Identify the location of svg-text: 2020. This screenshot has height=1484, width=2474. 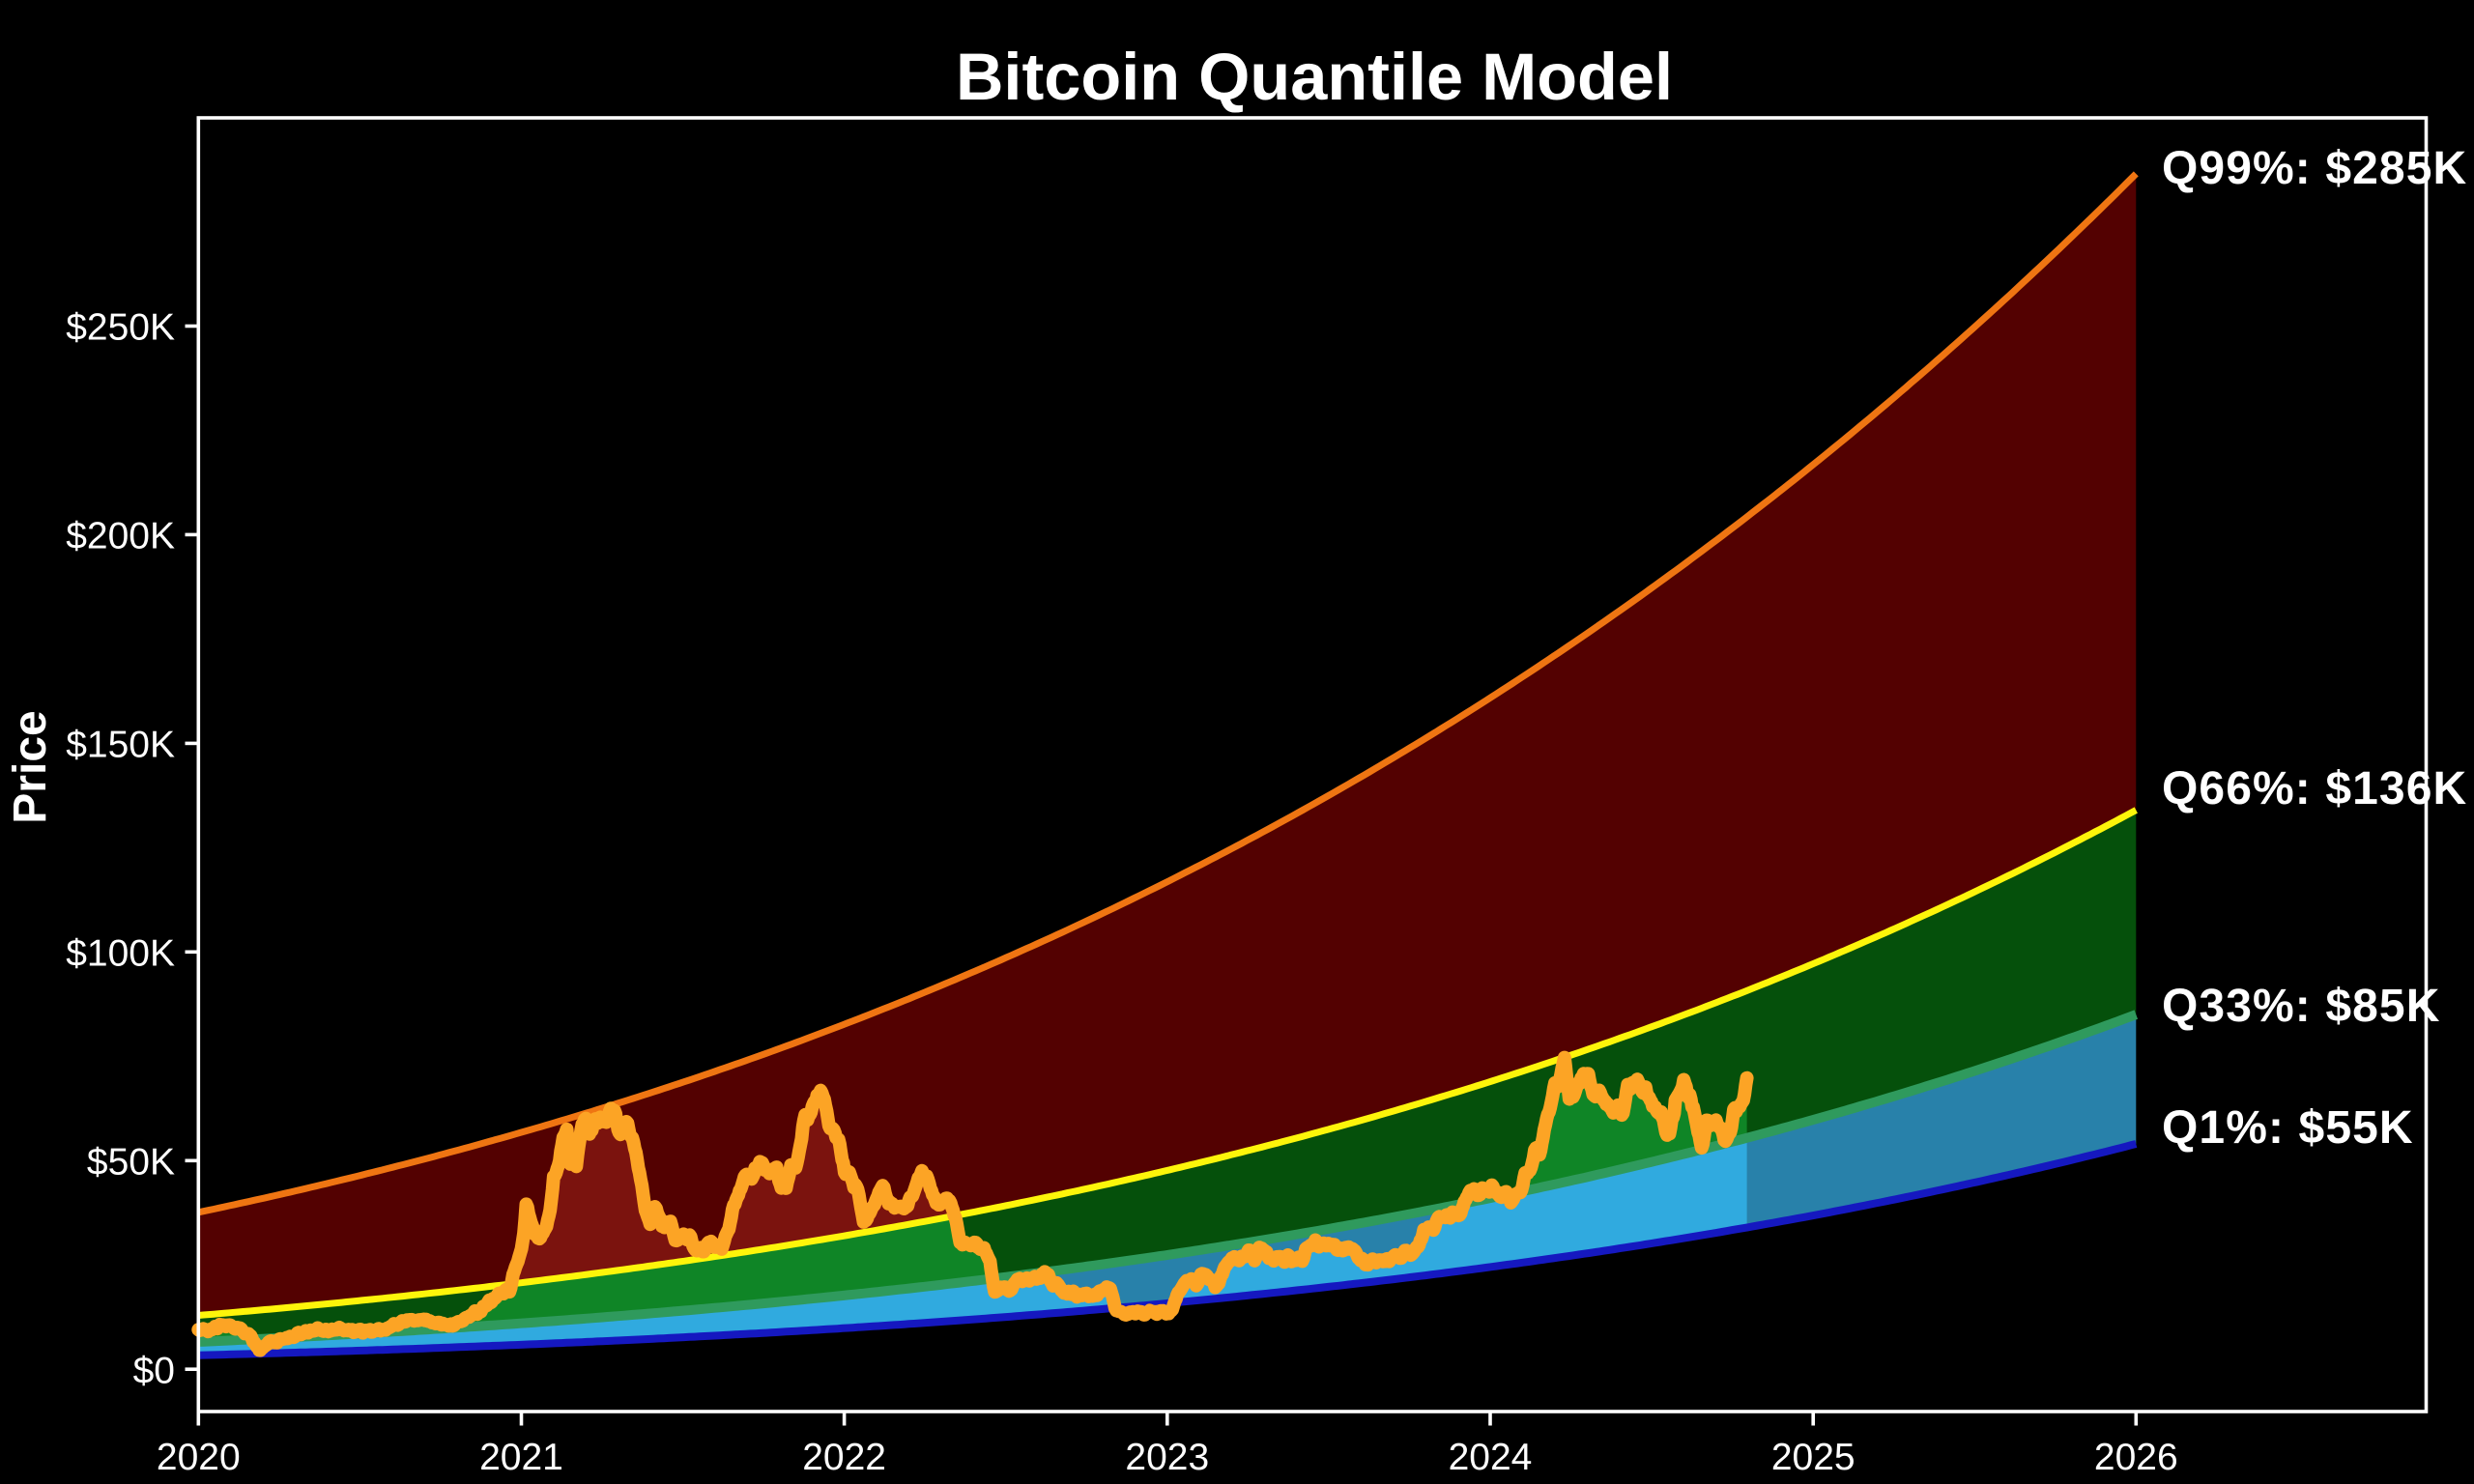
(199, 1458).